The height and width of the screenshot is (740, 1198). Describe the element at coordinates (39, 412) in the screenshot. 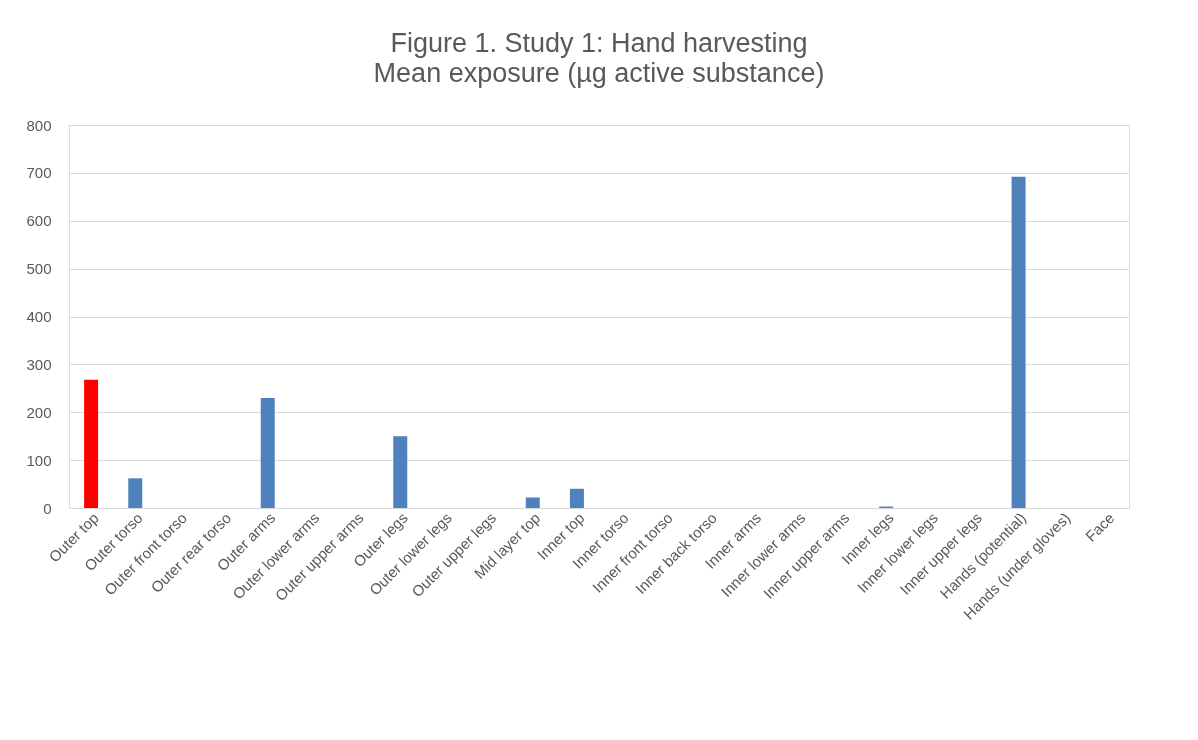

I see `y-tick-label: 200` at that location.